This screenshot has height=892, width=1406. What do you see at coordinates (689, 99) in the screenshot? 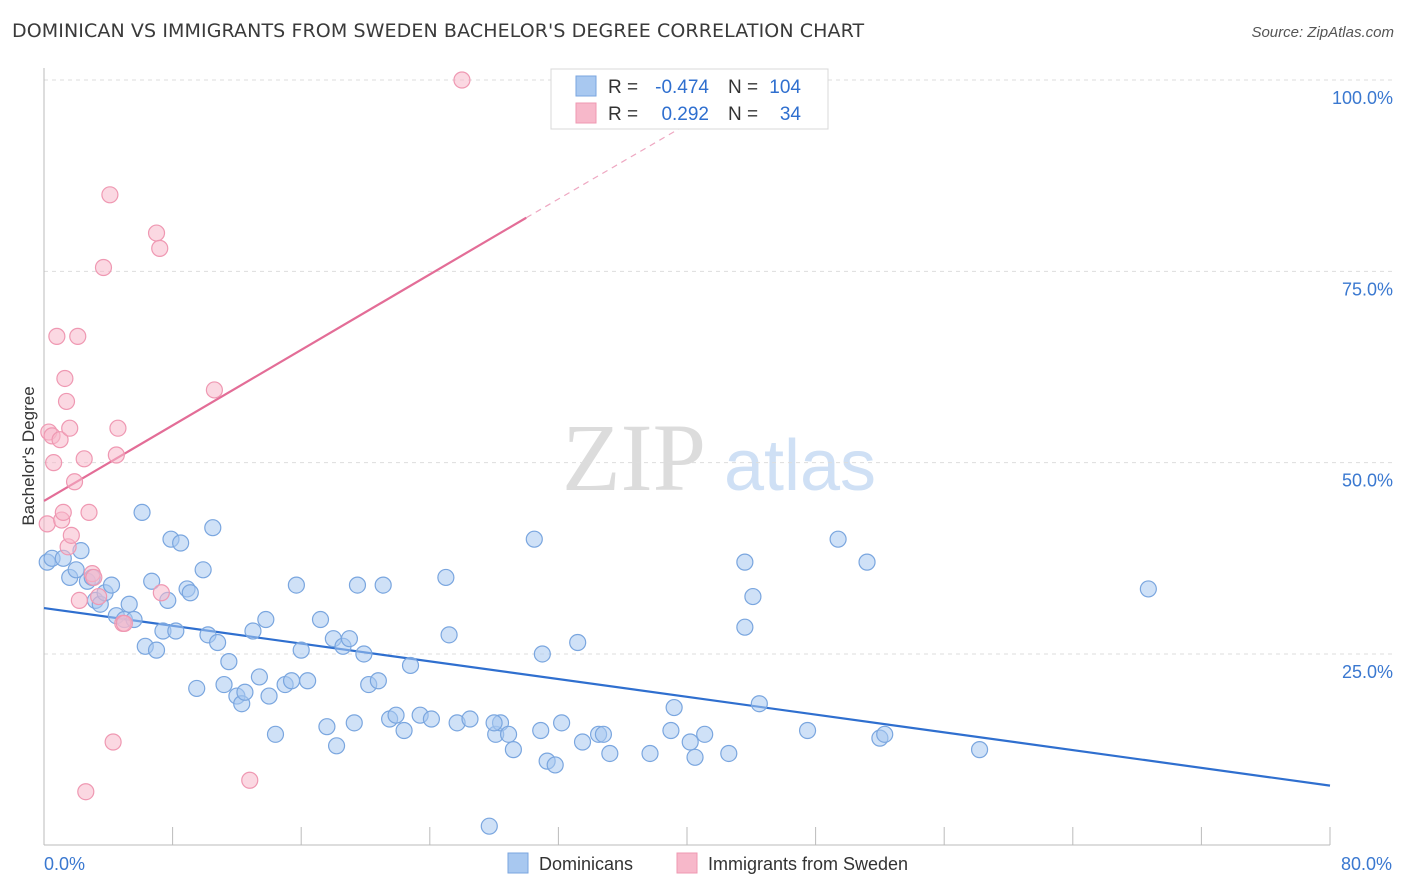
I see `stats-box: R = -0.474 N = 104 R = 0.292 N = 34` at bounding box center [689, 99].